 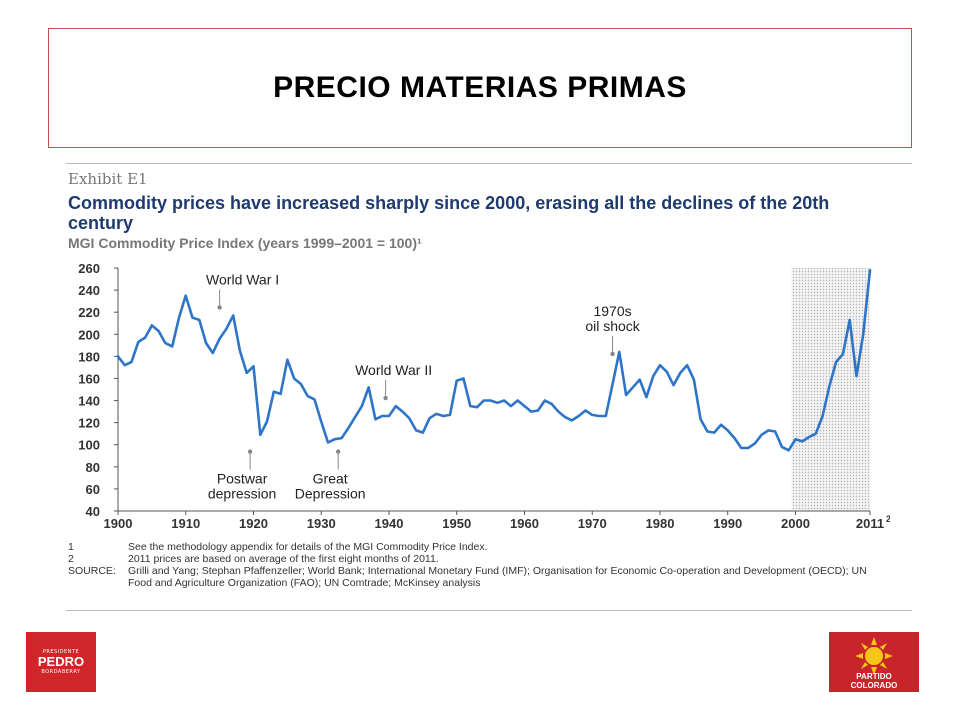 I want to click on exhibit-bottom-rule, so click(x=489, y=610).